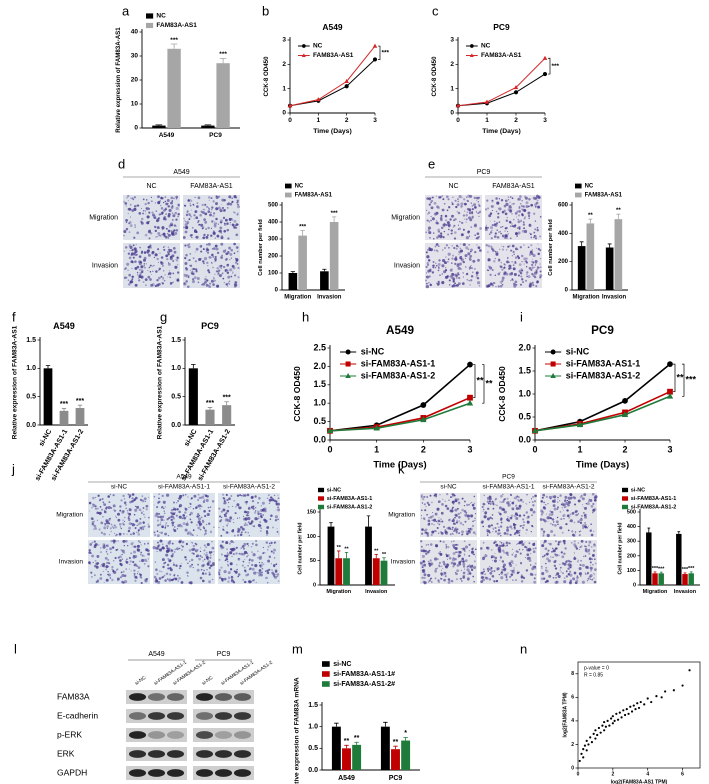  Describe the element at coordinates (396, 742) in the screenshot. I see `significance: **` at that location.